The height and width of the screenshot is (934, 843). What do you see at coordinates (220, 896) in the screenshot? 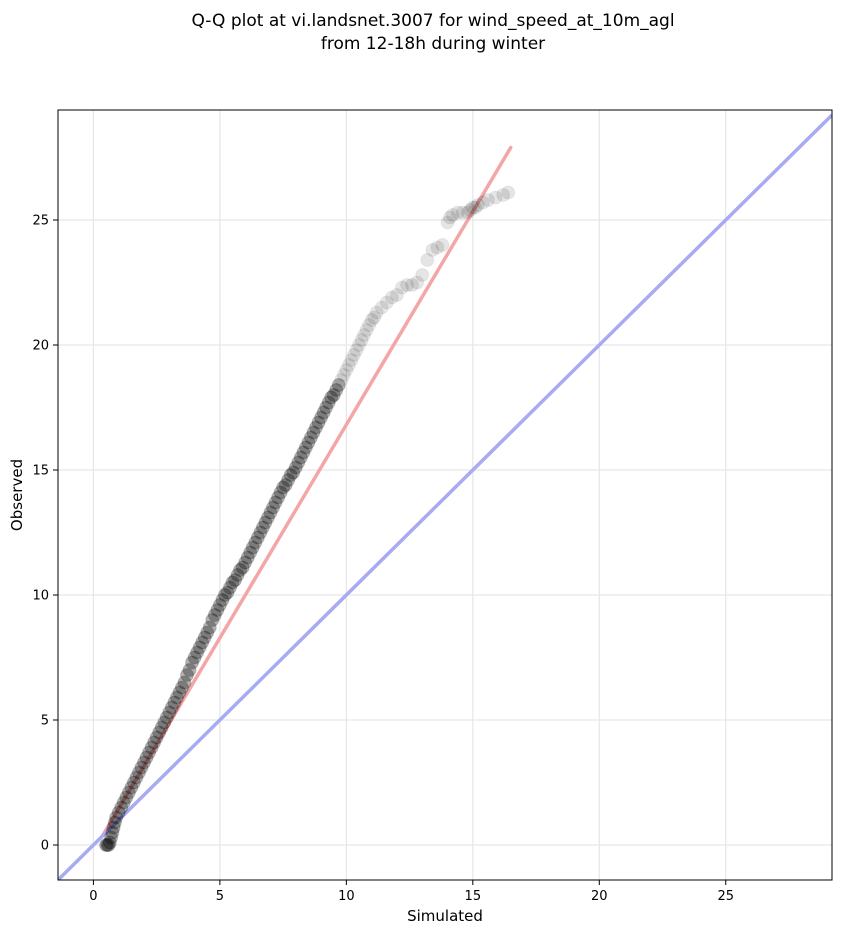
I see `x-tick-label-1: 5` at bounding box center [220, 896].